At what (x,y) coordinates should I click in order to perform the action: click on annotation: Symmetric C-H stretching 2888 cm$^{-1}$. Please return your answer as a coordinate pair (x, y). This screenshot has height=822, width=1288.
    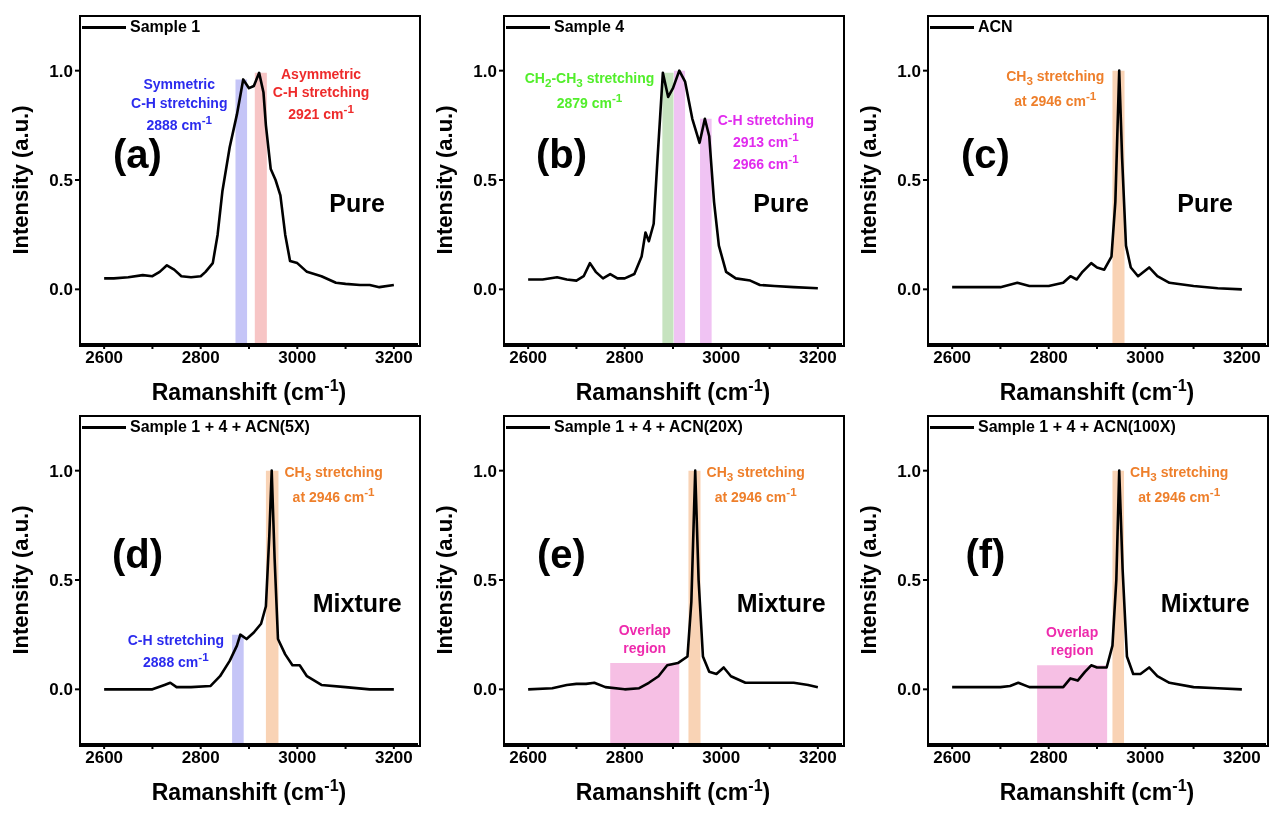
    Looking at the image, I should click on (179, 104).